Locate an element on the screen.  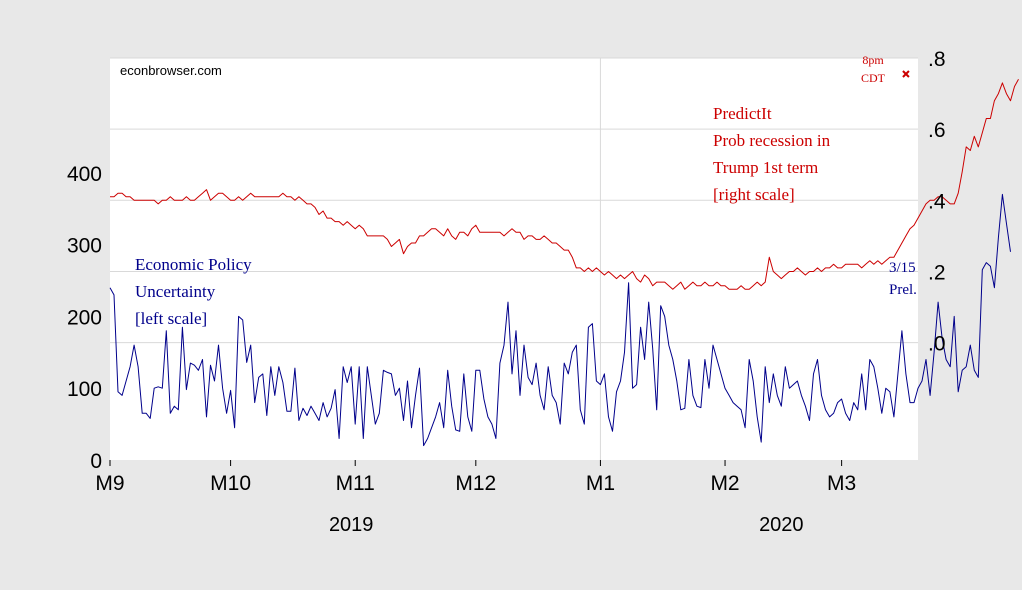
x-tick-label: M1 is located at coordinates (600, 483).